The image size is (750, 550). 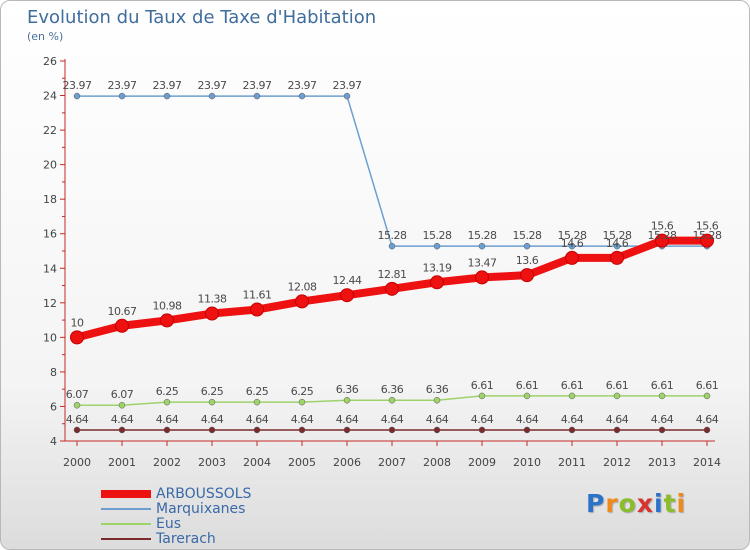 I want to click on logo-letter: P, so click(x=596, y=503).